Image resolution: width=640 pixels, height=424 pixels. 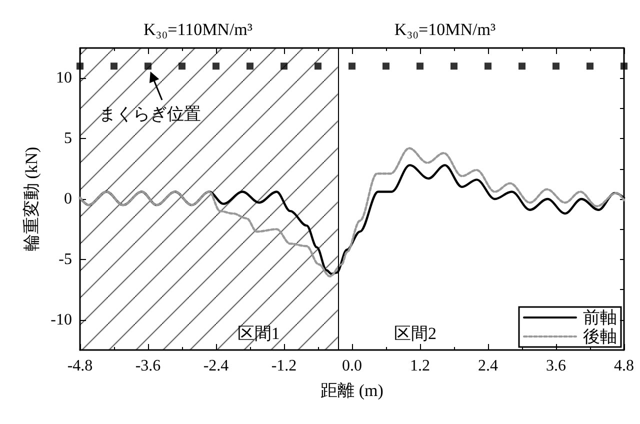 What do you see at coordinates (61, 319) in the screenshot?
I see `y-tick-label: -10` at bounding box center [61, 319].